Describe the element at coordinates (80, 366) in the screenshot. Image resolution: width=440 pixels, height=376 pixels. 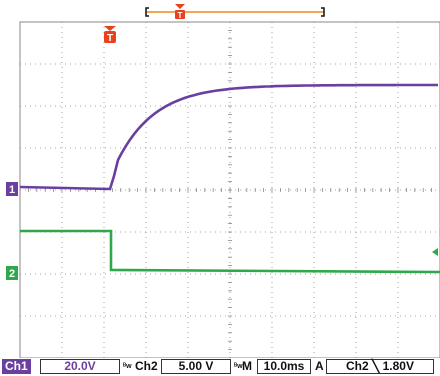
I see `ch1-volts-div: 20.0V` at that location.